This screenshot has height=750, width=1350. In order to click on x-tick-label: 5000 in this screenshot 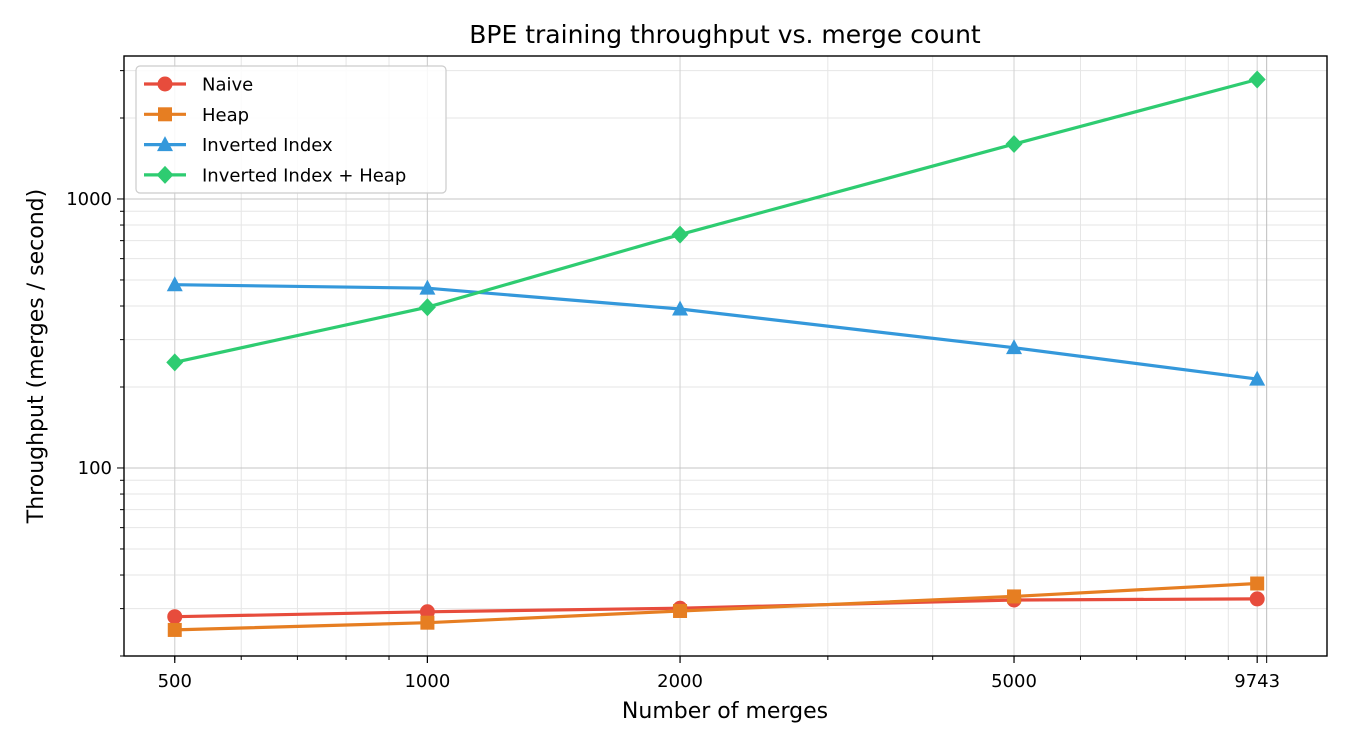, I will do `click(1014, 681)`.